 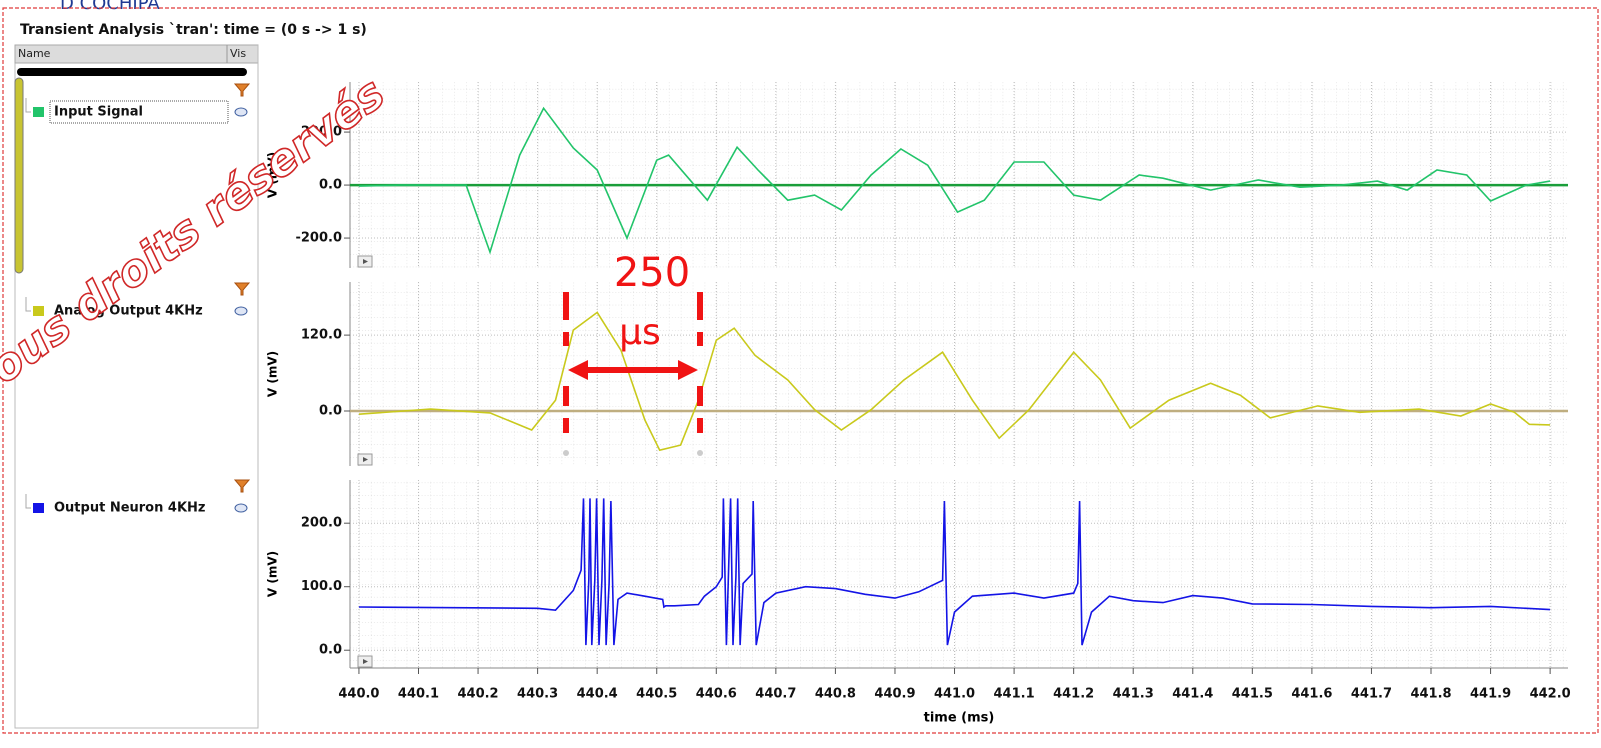 What do you see at coordinates (954, 694) in the screenshot?
I see `x-tick-label: 441.0` at bounding box center [954, 694].